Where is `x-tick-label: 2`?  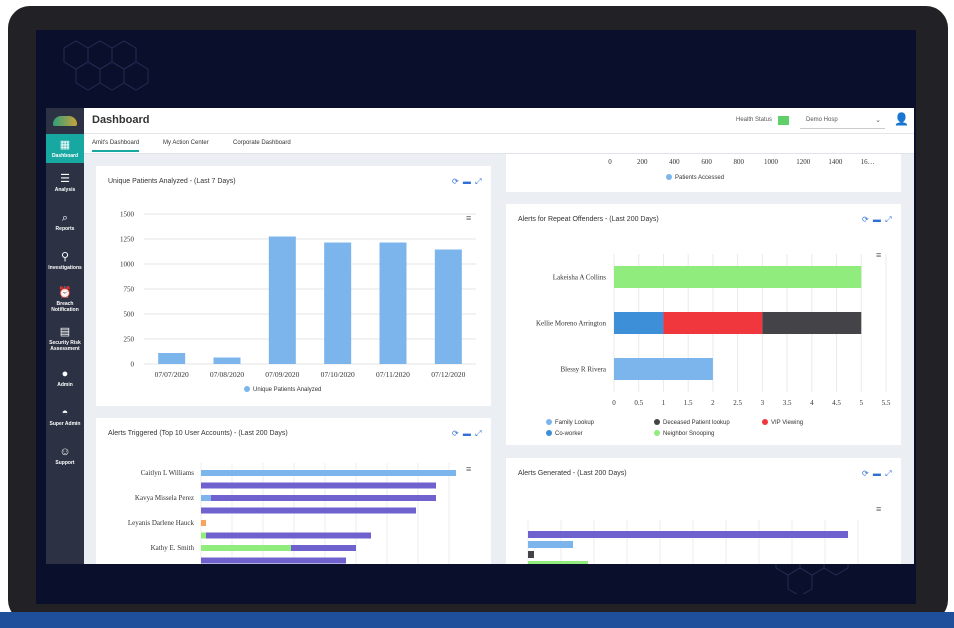
x-tick-label: 2 is located at coordinates (713, 403).